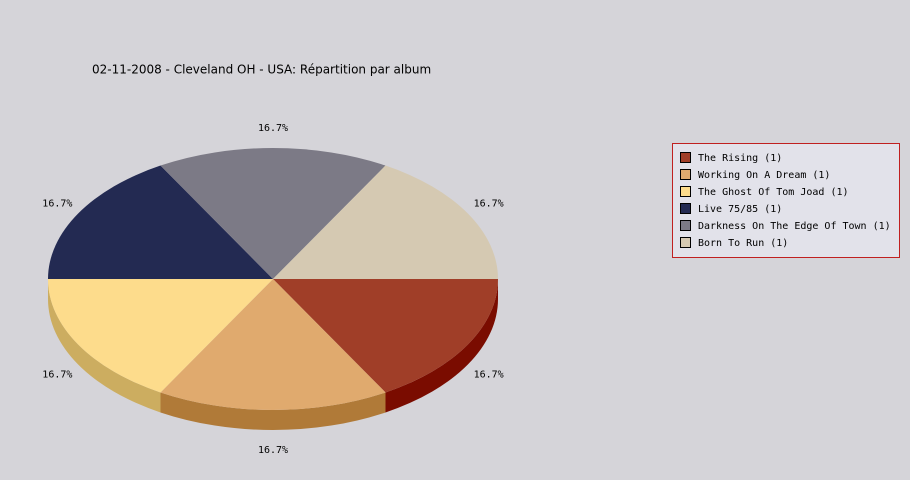 Image resolution: width=910 pixels, height=480 pixels. What do you see at coordinates (740, 158) in the screenshot?
I see `legend-label: The Rising (1)` at bounding box center [740, 158].